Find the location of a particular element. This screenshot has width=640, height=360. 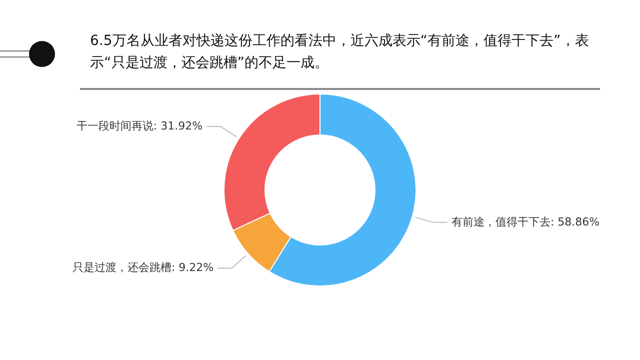

slice-label: 有前途，值得干下去: 58.86% is located at coordinates (525, 221).